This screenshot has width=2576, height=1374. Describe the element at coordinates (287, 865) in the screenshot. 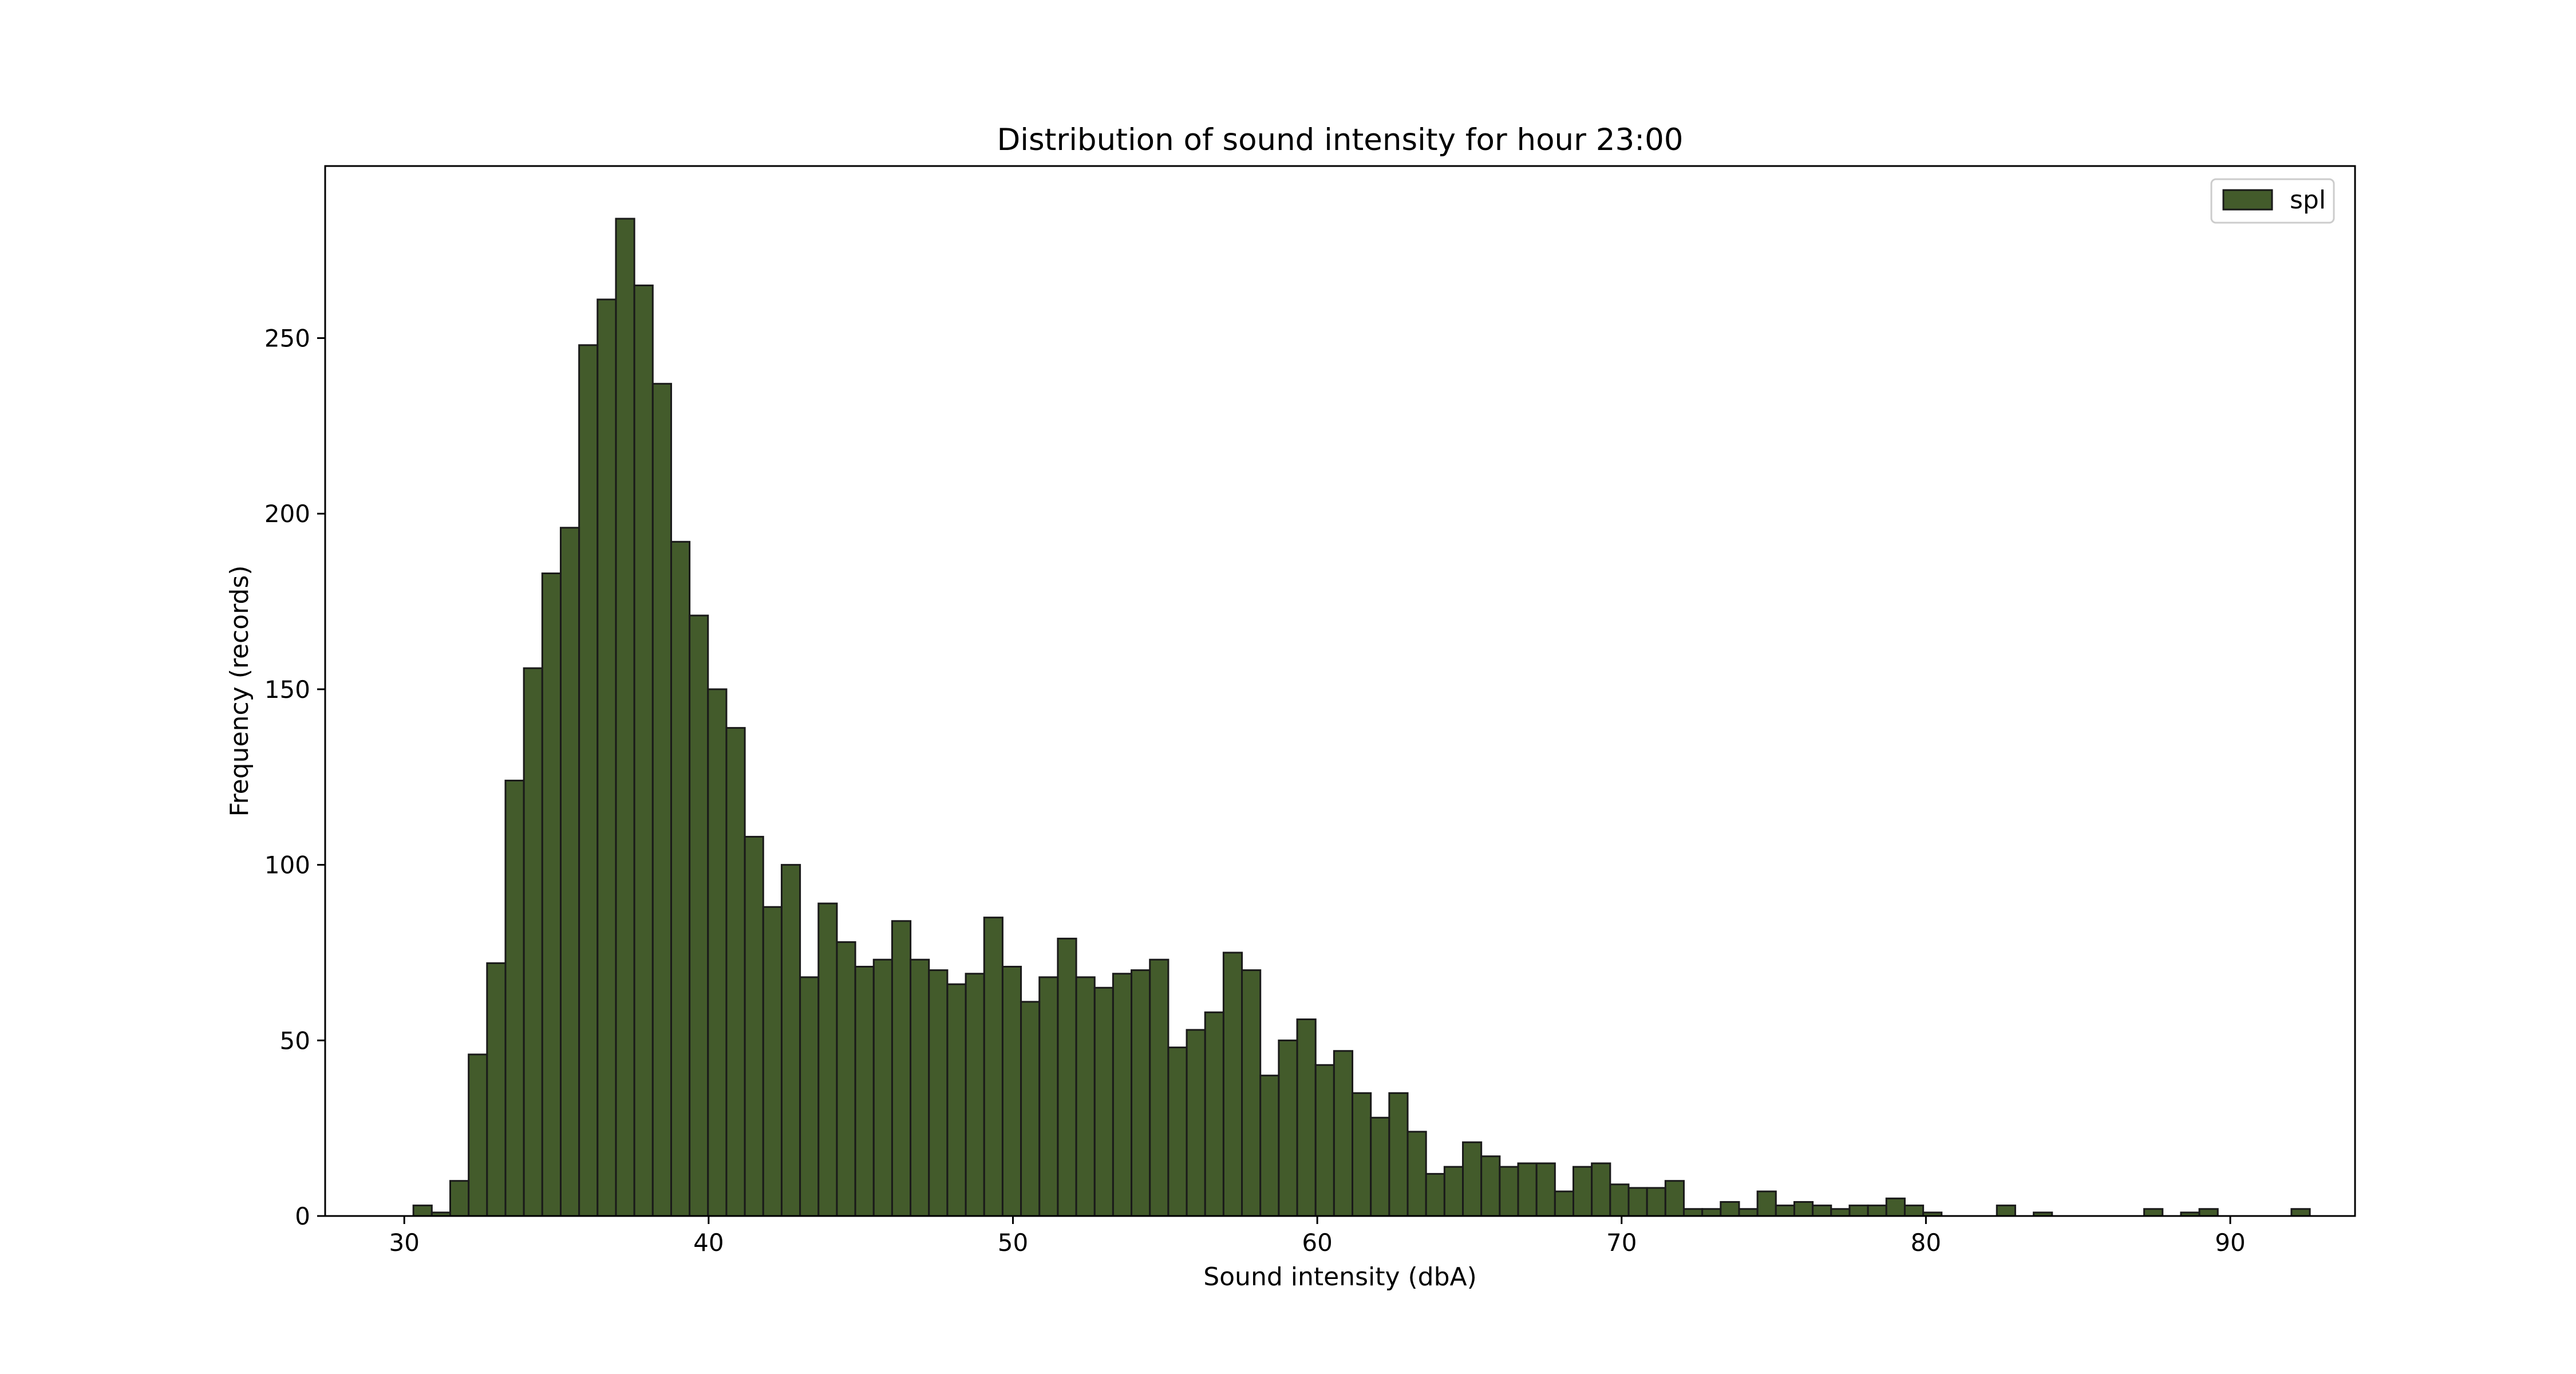

I see `y-tick-label: 100` at that location.